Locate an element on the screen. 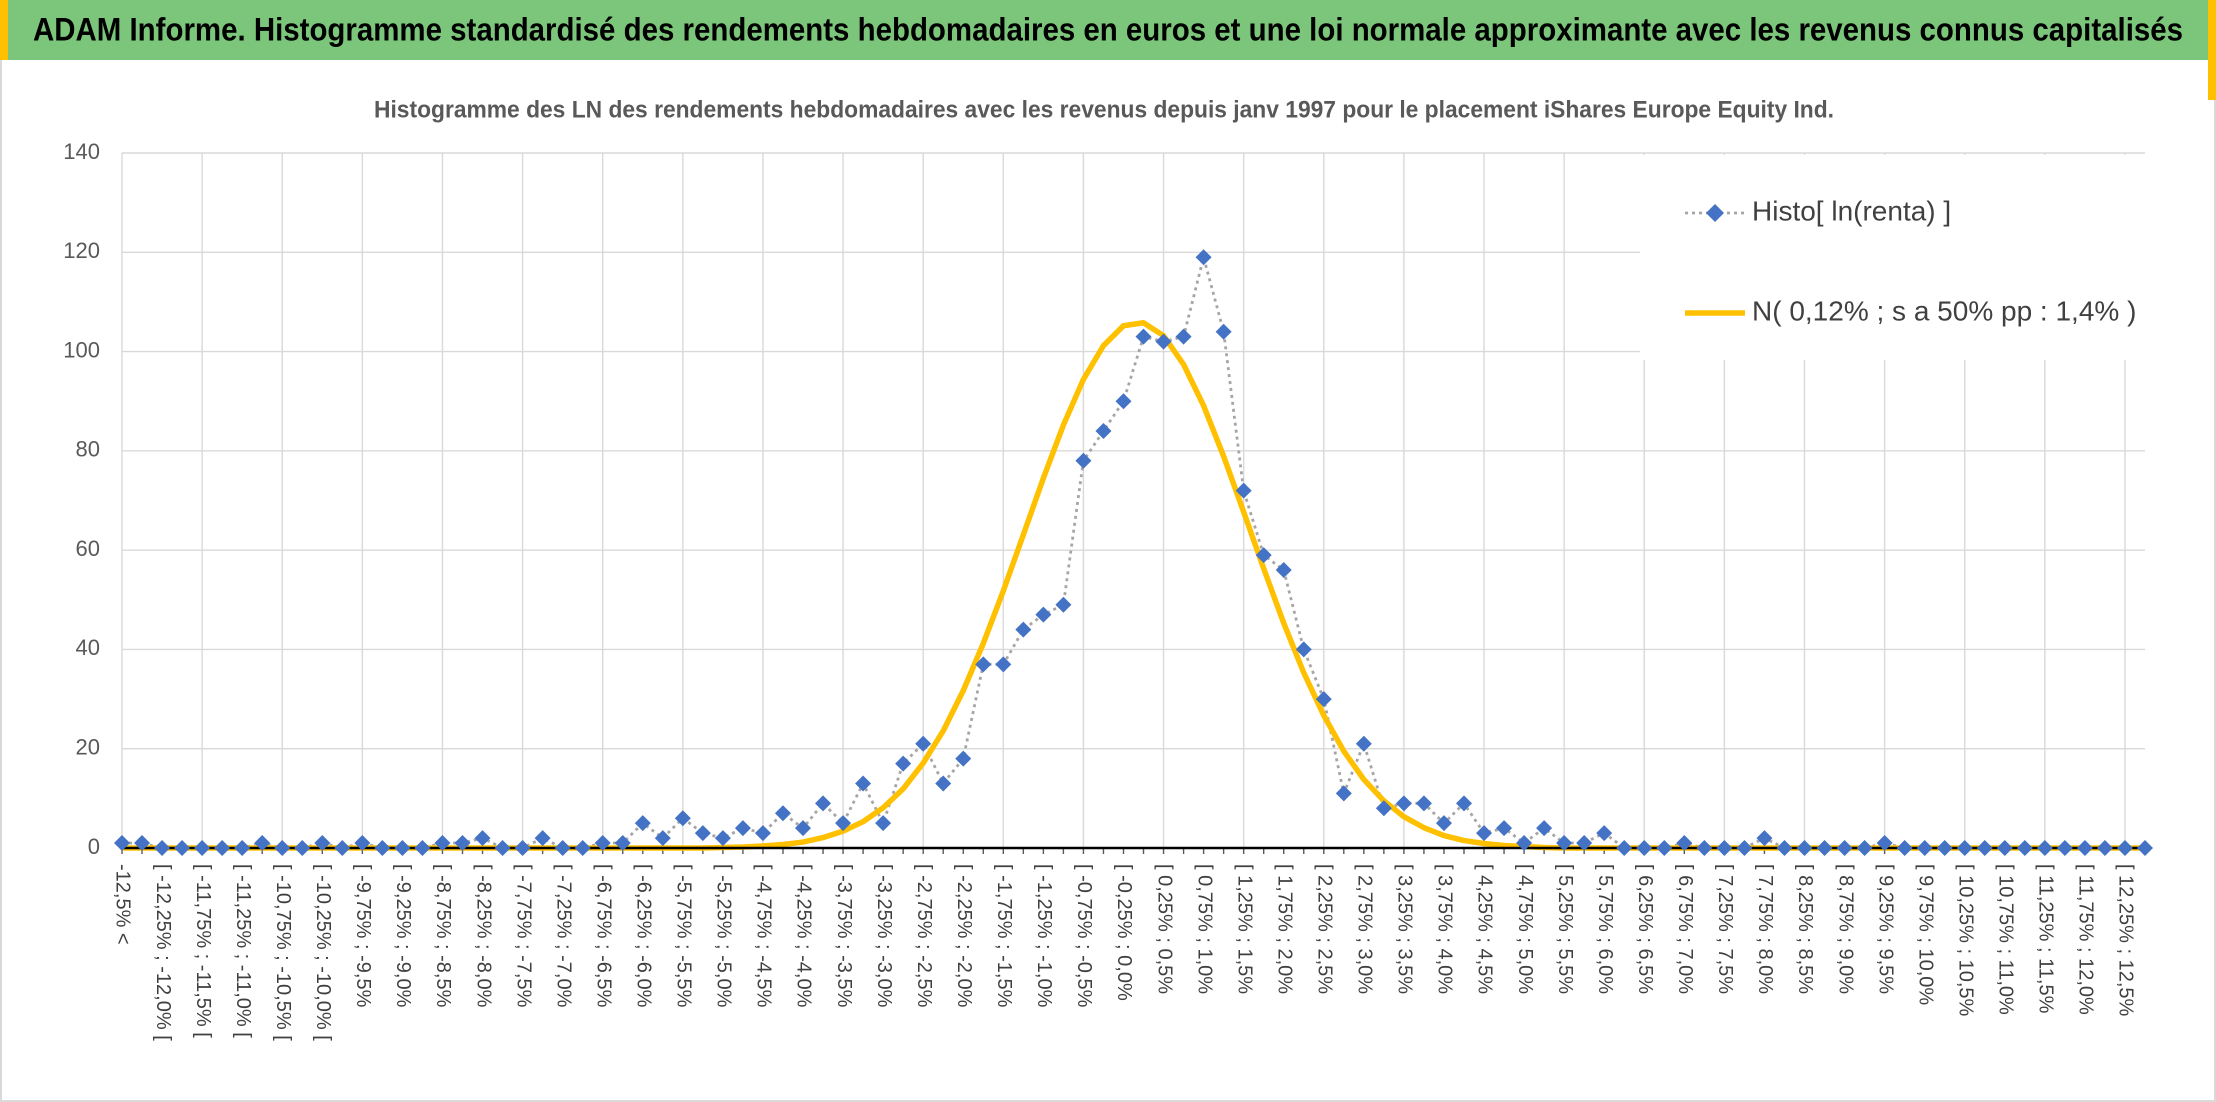 Image resolution: width=2216 pixels, height=1102 pixels. x-tick-label: [ -11,25% ; -11,0% [ is located at coordinates (243, 951).